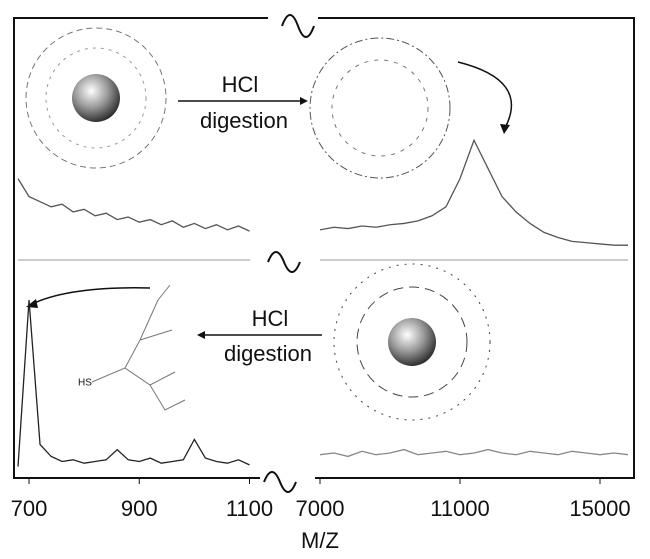  I want to click on annotation: HS, so click(85, 383).